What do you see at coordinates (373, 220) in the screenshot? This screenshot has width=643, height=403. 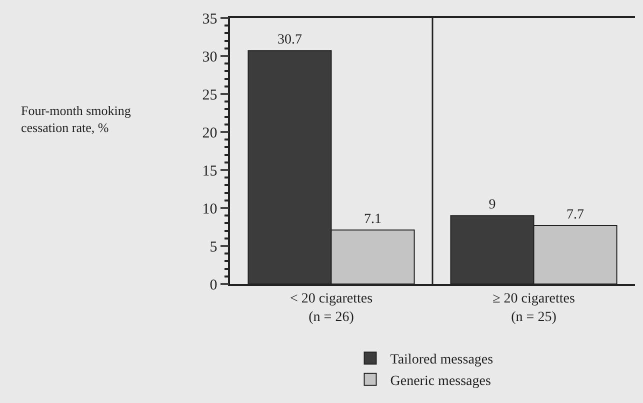 I see `data-label: 7.1` at bounding box center [373, 220].